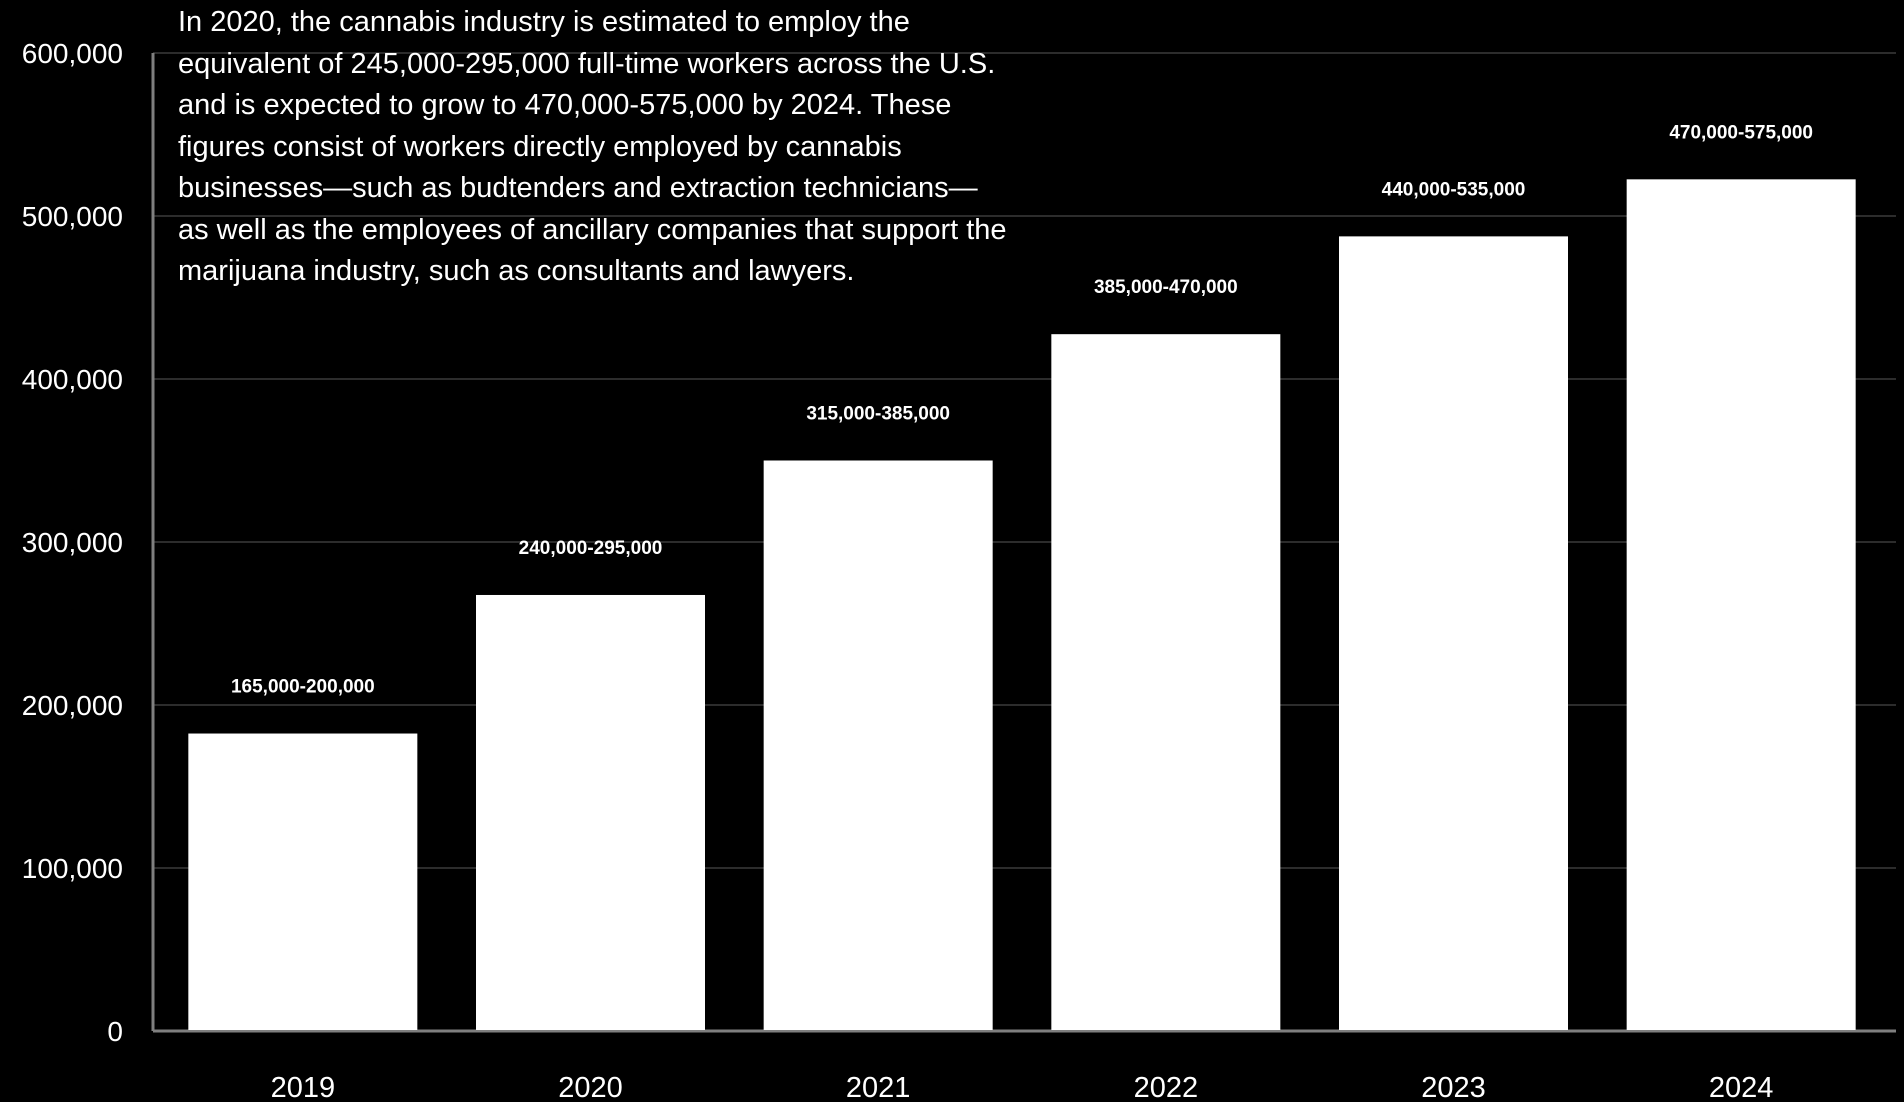 This screenshot has height=1102, width=1904. Describe the element at coordinates (1453, 1087) in the screenshot. I see `x-tick-label: 2023` at that location.